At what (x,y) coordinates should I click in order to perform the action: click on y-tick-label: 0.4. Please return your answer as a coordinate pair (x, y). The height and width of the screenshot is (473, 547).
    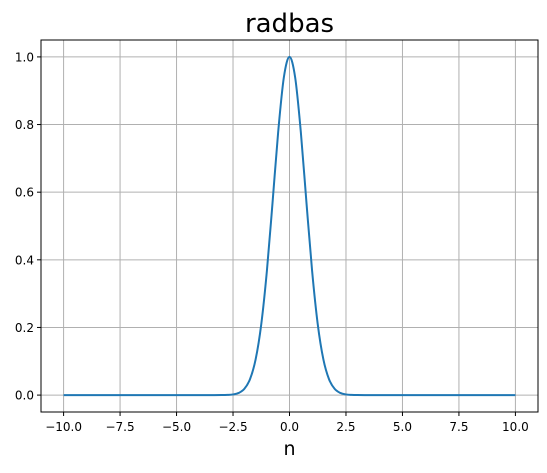
    Looking at the image, I should click on (24, 260).